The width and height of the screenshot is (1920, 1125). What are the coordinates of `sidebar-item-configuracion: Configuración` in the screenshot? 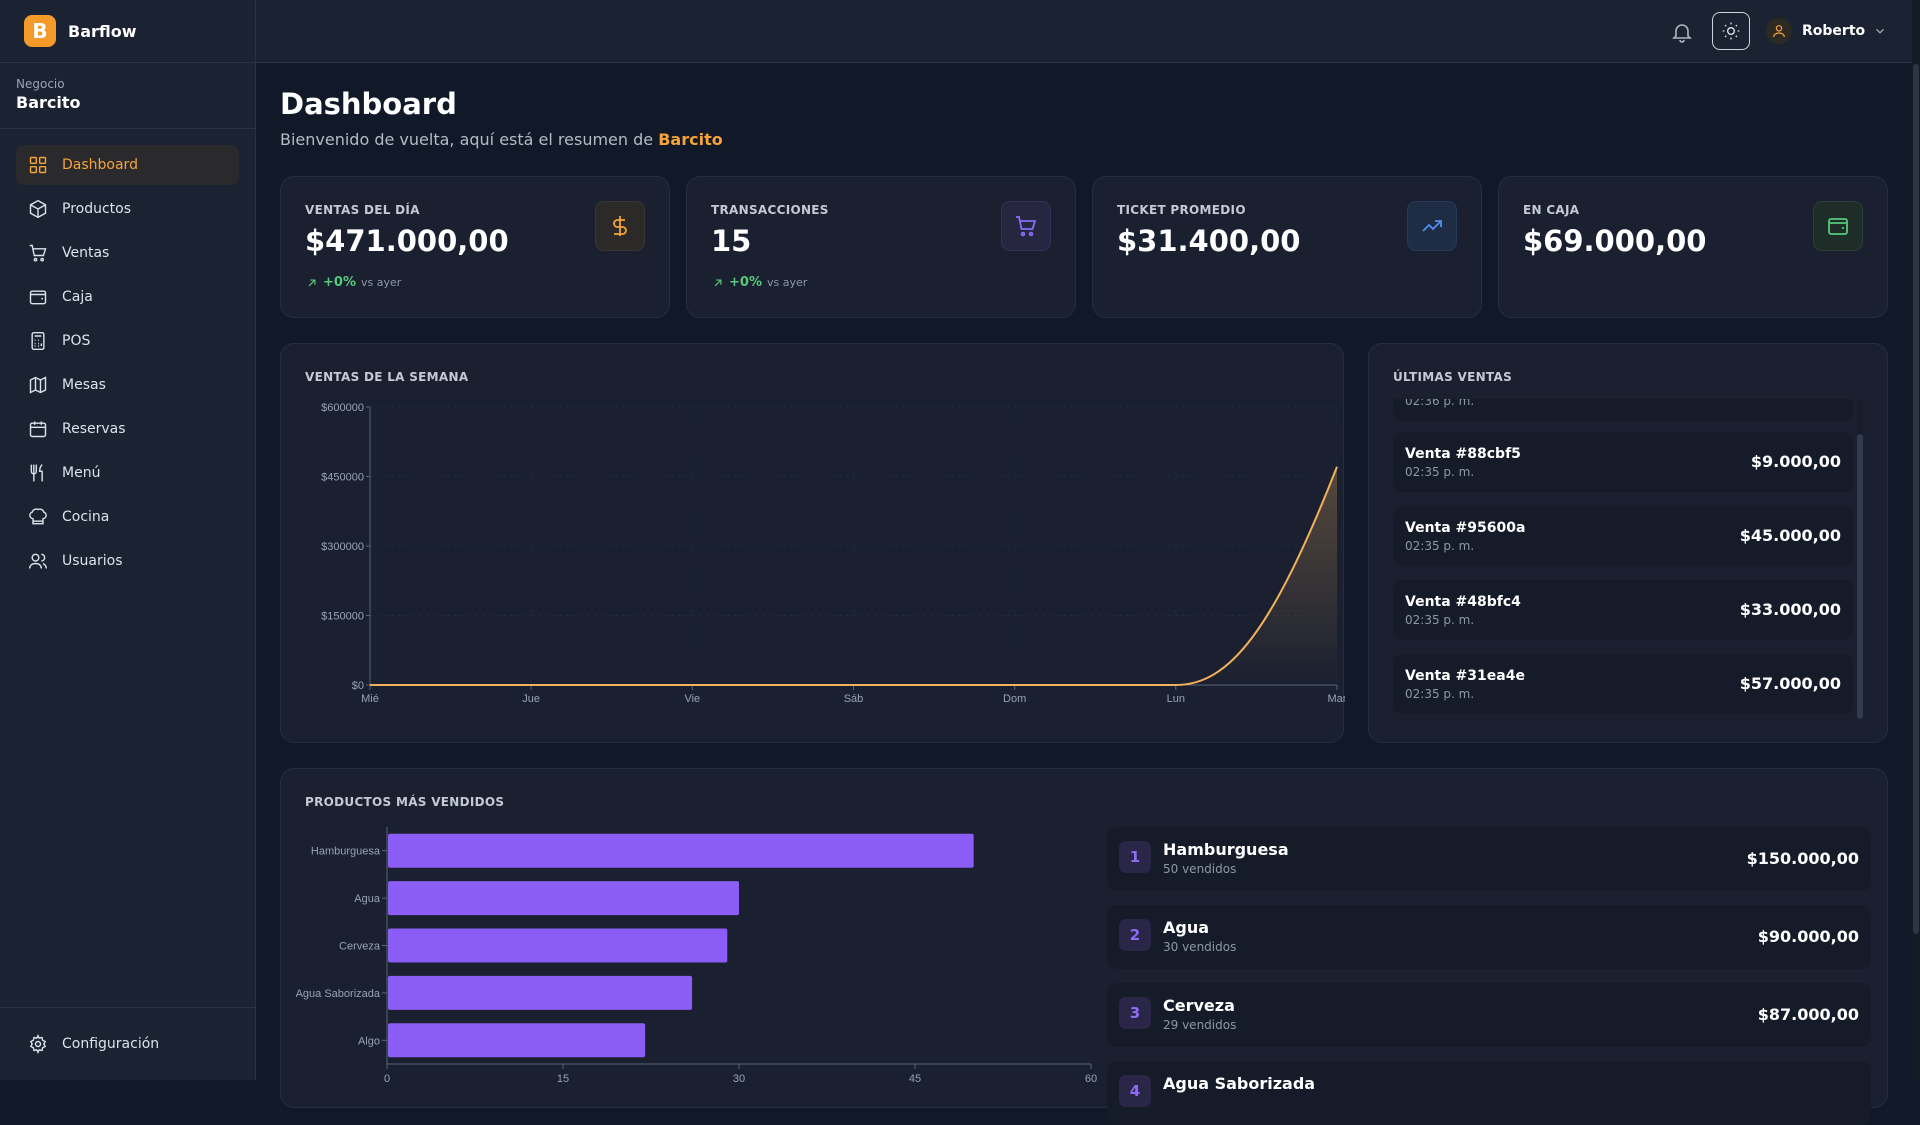 It's located at (127, 1044).